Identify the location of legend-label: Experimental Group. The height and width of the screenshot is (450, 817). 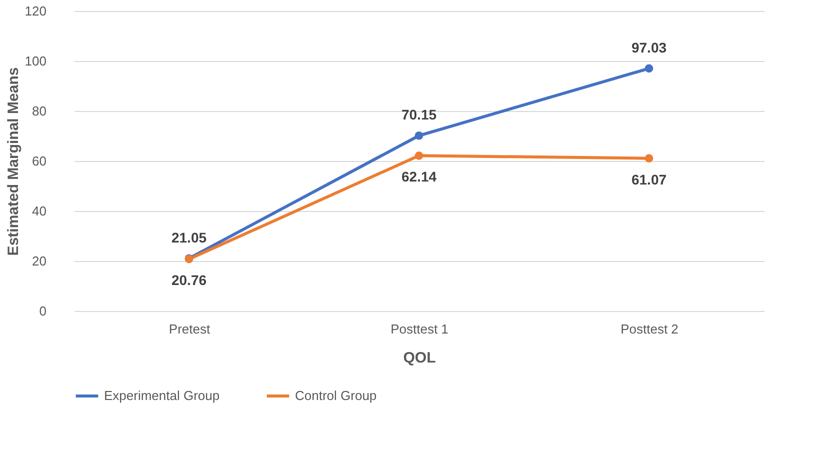
(162, 395).